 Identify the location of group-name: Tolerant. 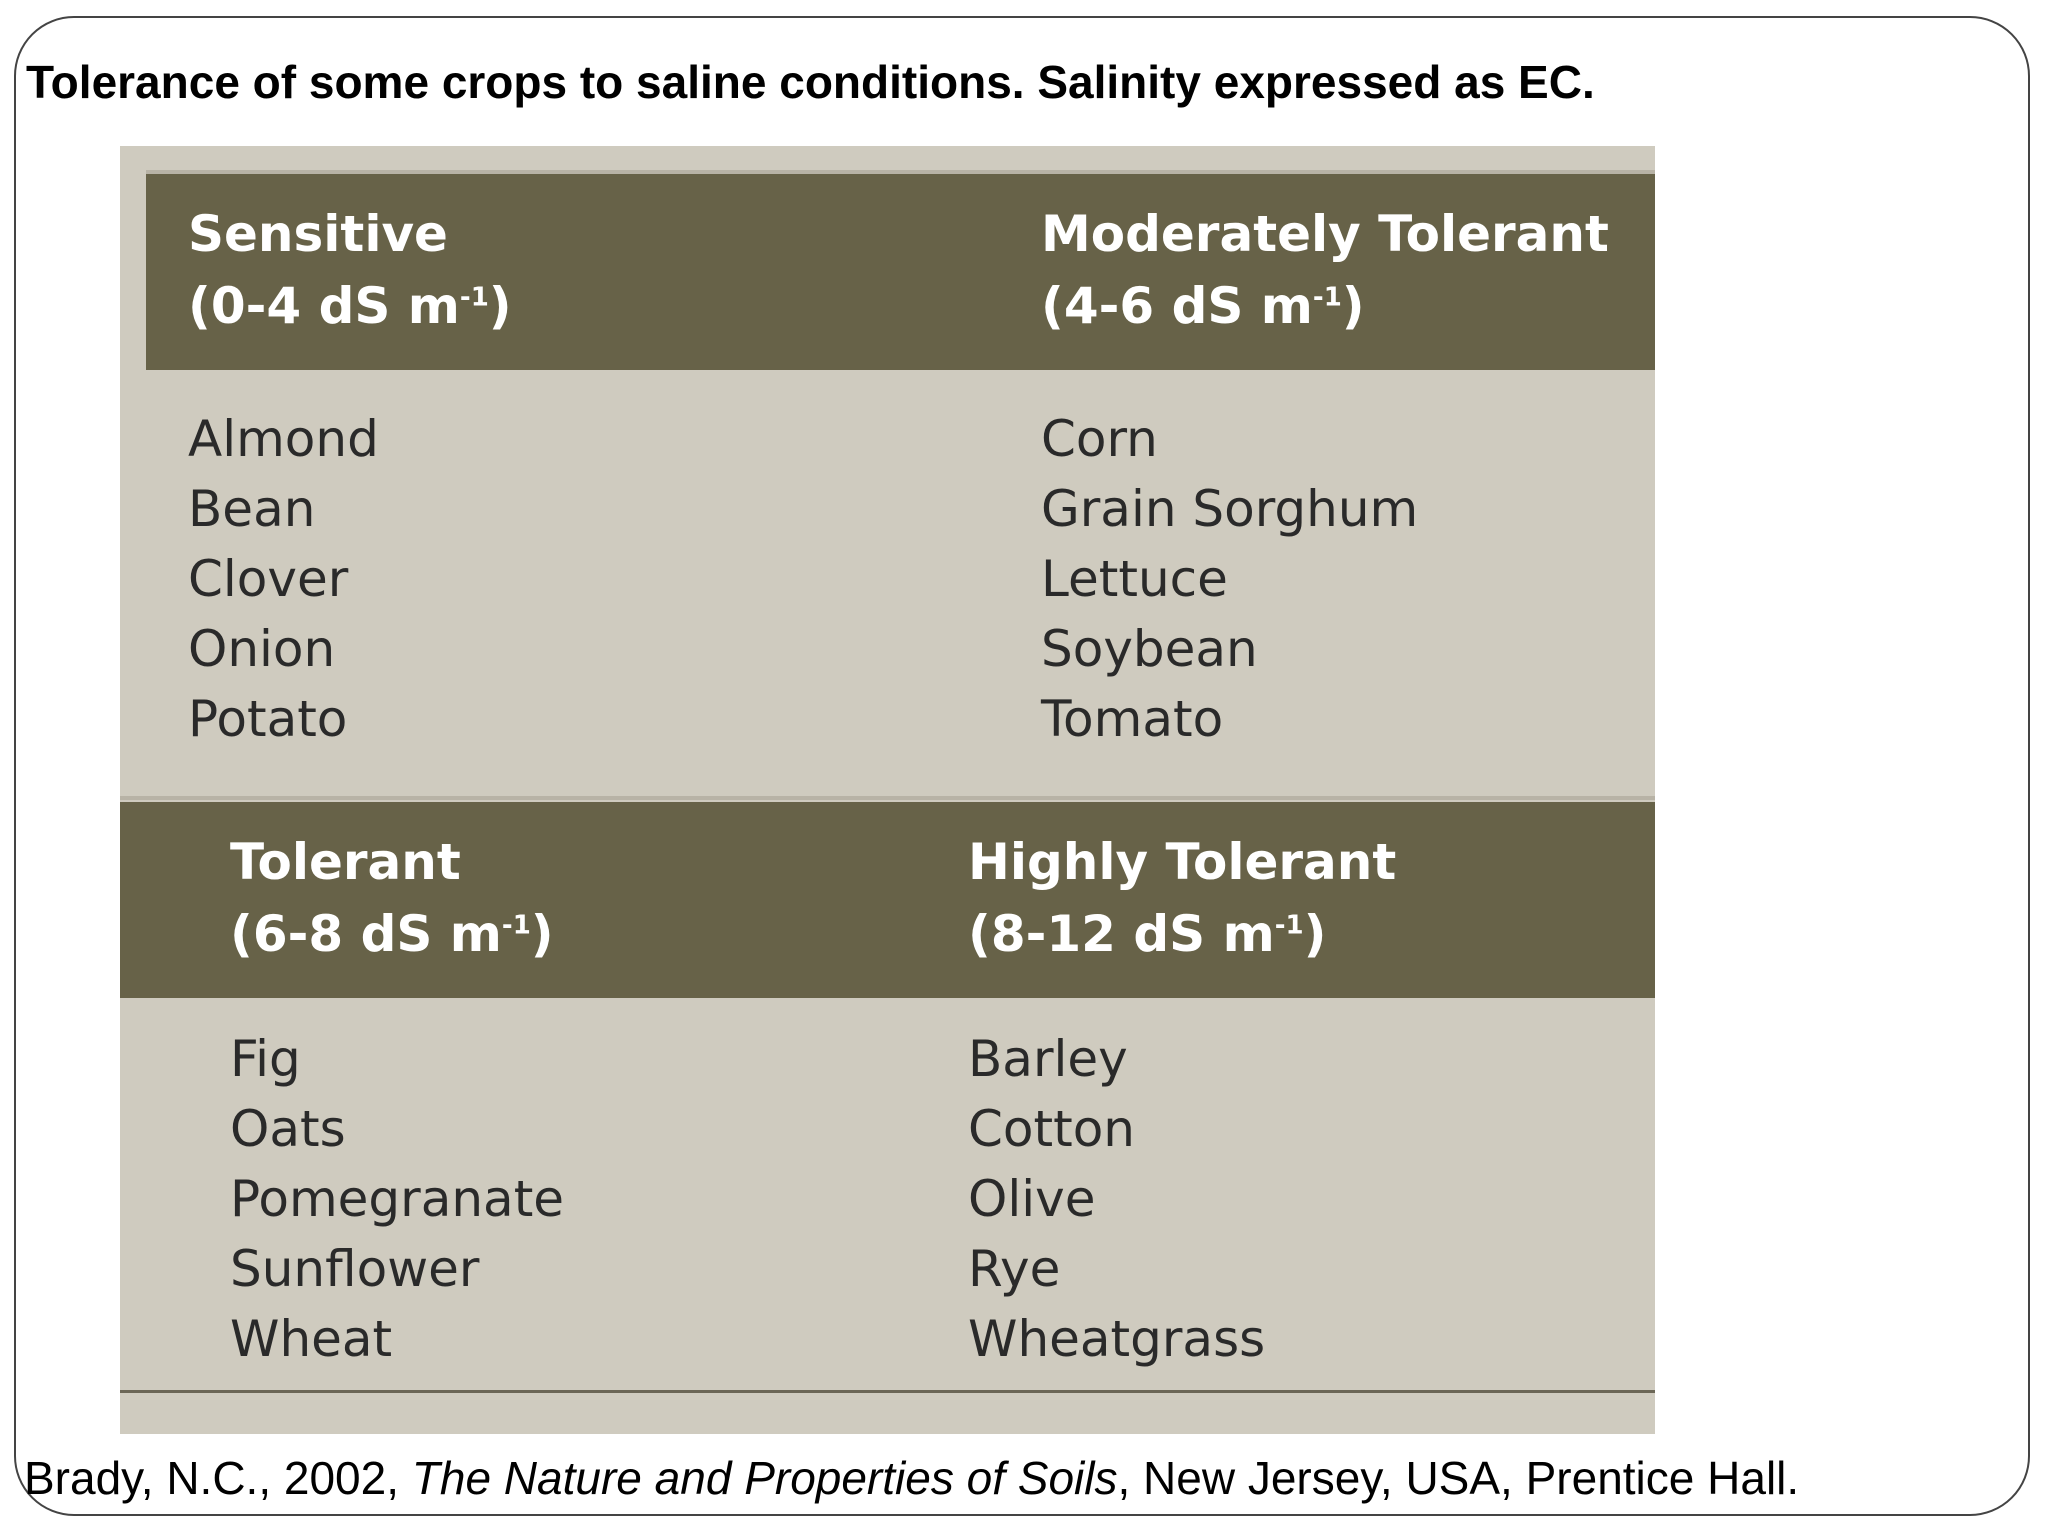
(345, 862).